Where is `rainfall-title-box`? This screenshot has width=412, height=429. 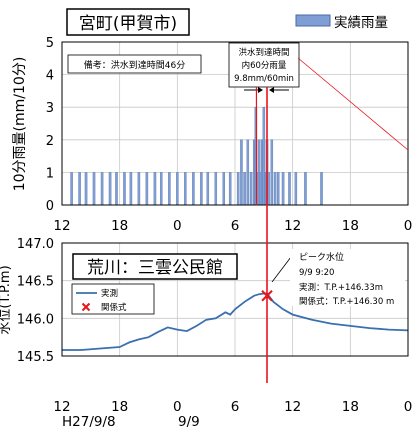 rainfall-title-box is located at coordinates (128, 22).